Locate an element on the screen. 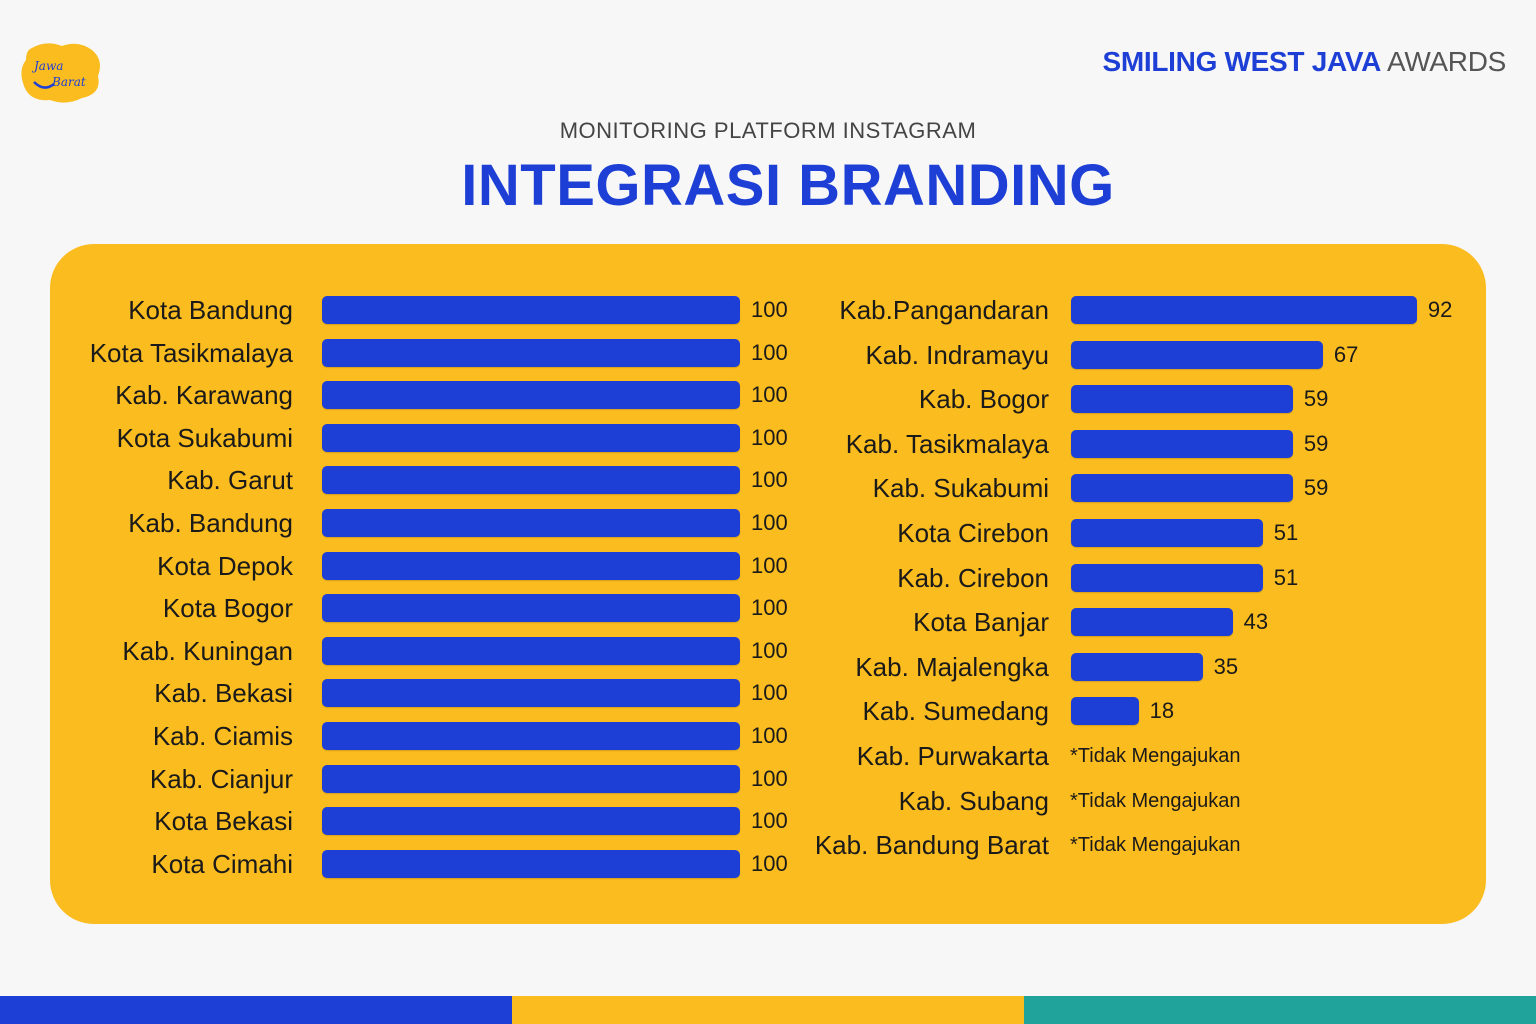  value-label: 92 is located at coordinates (1440, 309).